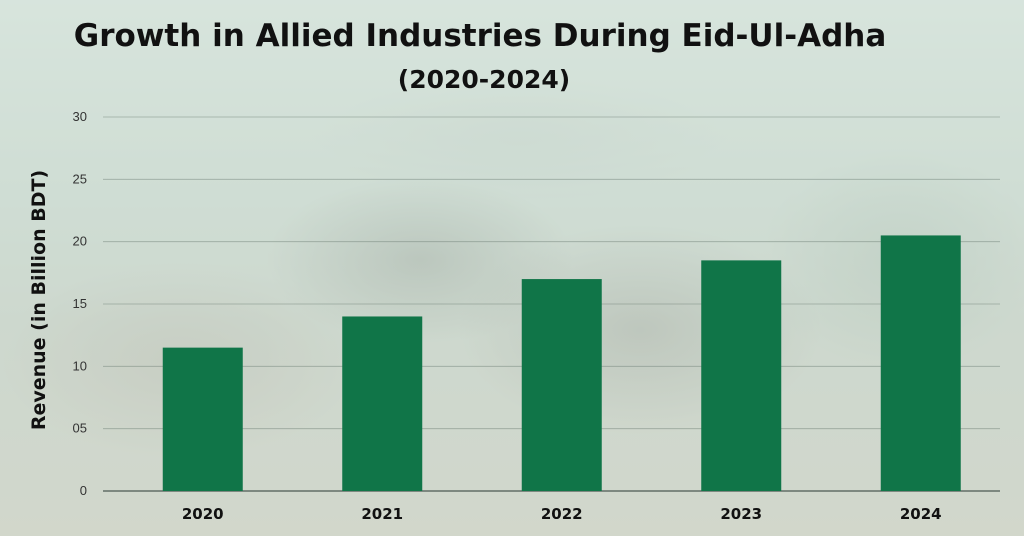  What do you see at coordinates (80, 178) in the screenshot?
I see `y-tick-label: 25` at bounding box center [80, 178].